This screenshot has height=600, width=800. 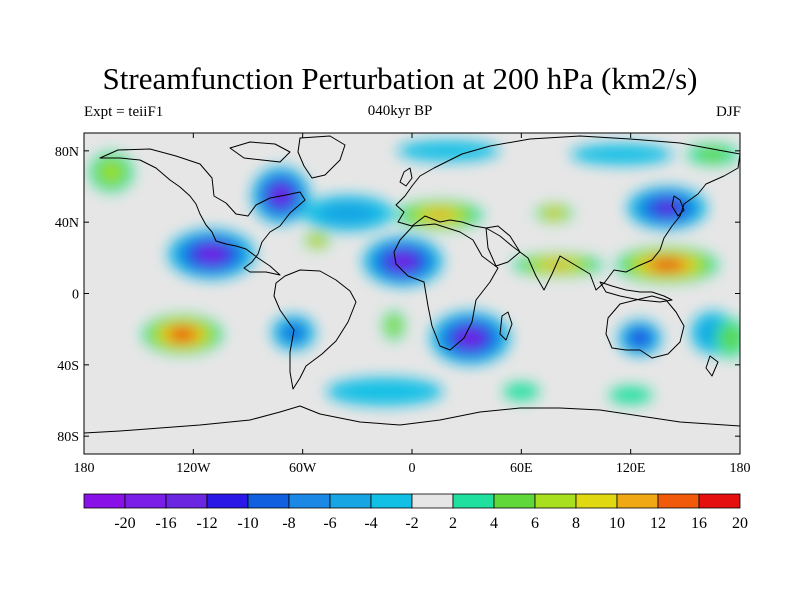 What do you see at coordinates (315, 329) in the screenshot?
I see `south-america-coast` at bounding box center [315, 329].